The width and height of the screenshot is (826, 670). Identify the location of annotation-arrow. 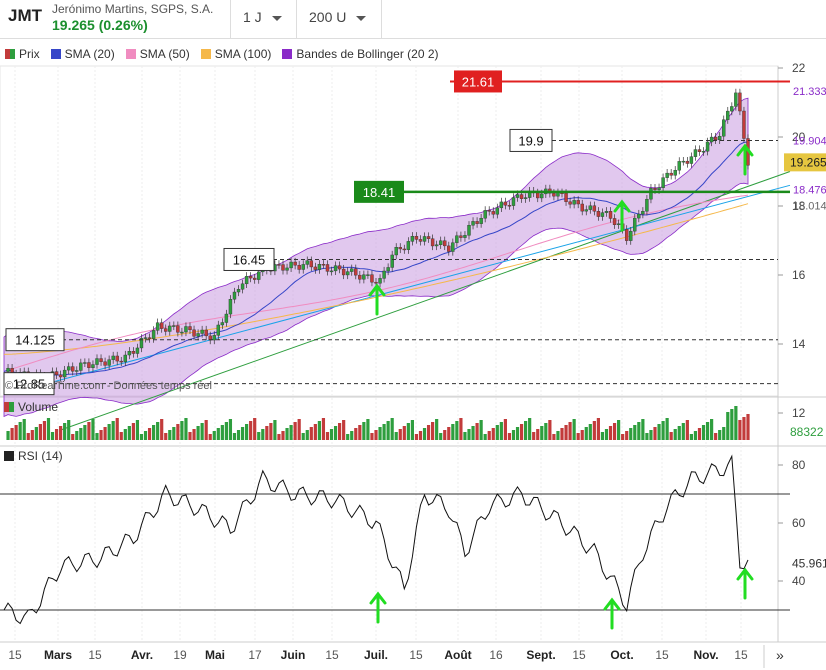
(377, 299).